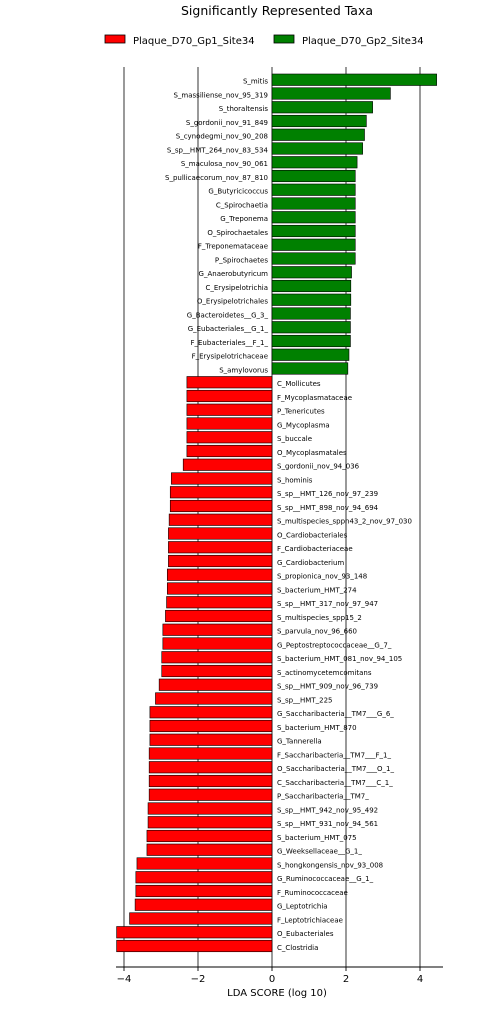 The width and height of the screenshot is (504, 1015). What do you see at coordinates (310, 563) in the screenshot?
I see `bar-label: G_Cardiobacterium` at bounding box center [310, 563].